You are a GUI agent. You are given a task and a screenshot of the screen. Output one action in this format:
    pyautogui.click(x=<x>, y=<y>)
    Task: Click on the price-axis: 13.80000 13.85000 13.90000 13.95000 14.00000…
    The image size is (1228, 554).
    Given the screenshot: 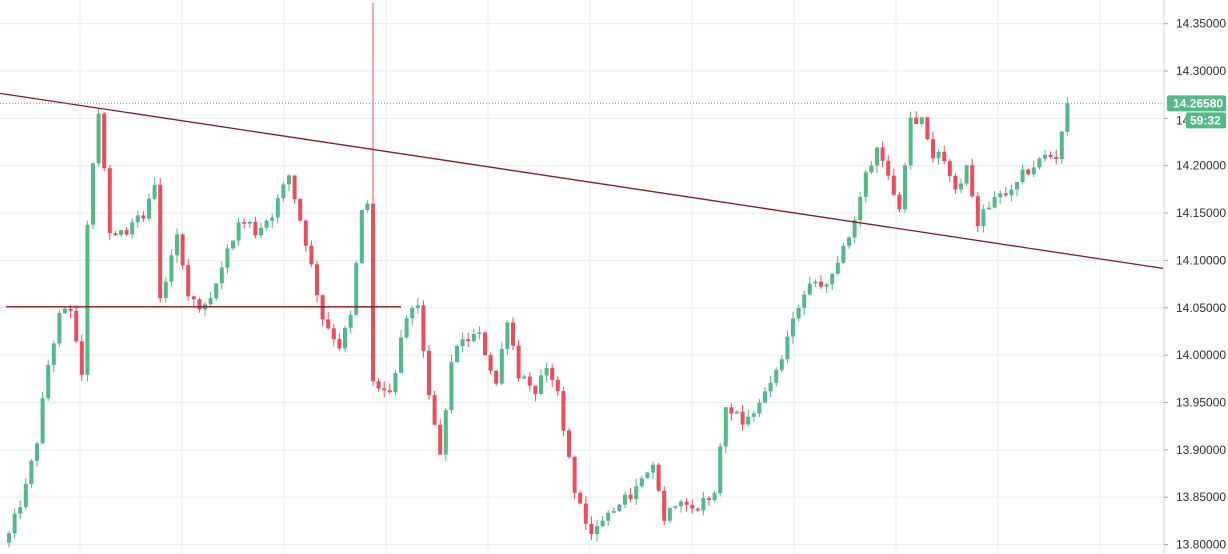 What is the action you would take?
    pyautogui.click(x=1194, y=277)
    